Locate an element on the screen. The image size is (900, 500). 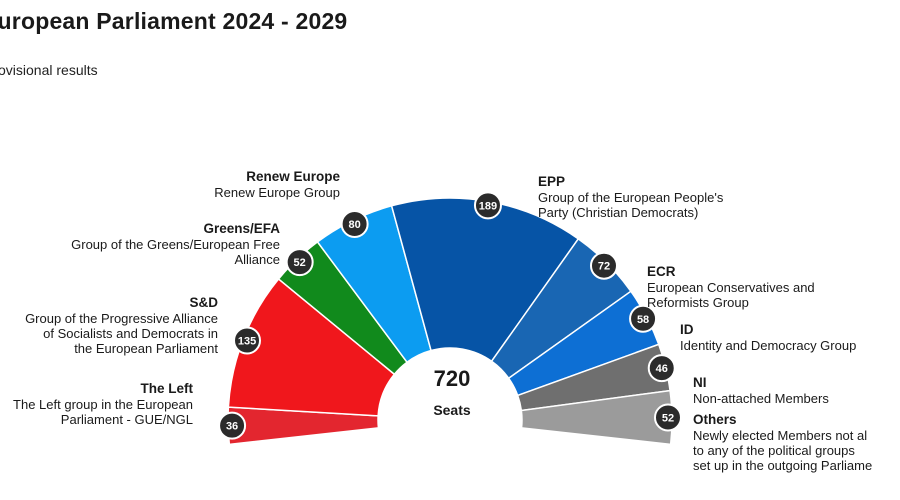
seat-badge-s-d: 135 is located at coordinates (247, 340).